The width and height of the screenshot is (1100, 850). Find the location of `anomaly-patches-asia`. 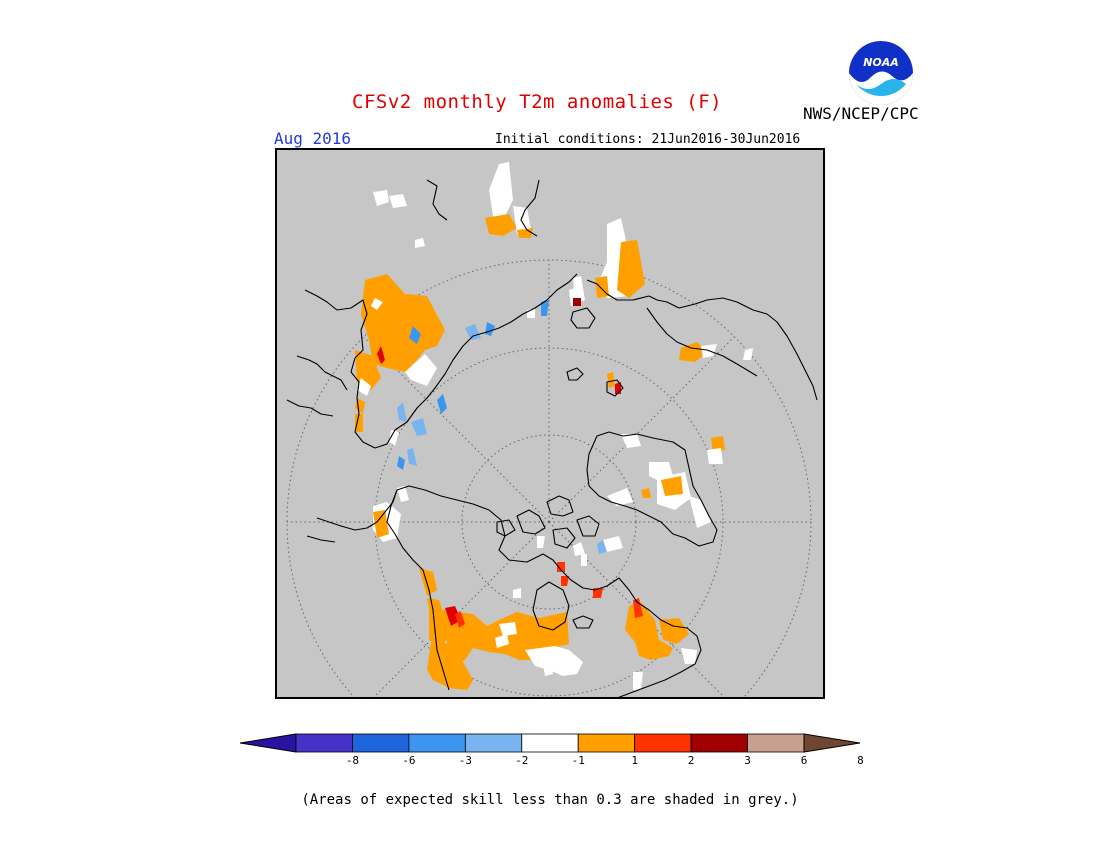

anomaly-patches-asia is located at coordinates (640, 341).